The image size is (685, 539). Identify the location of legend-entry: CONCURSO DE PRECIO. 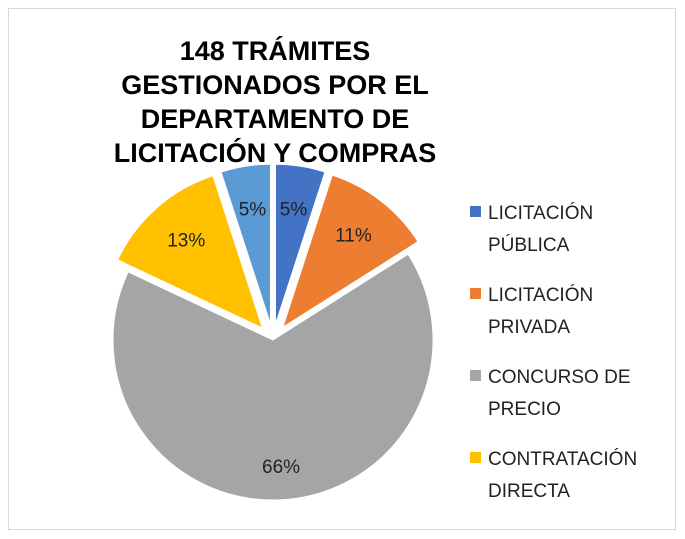
(570, 394).